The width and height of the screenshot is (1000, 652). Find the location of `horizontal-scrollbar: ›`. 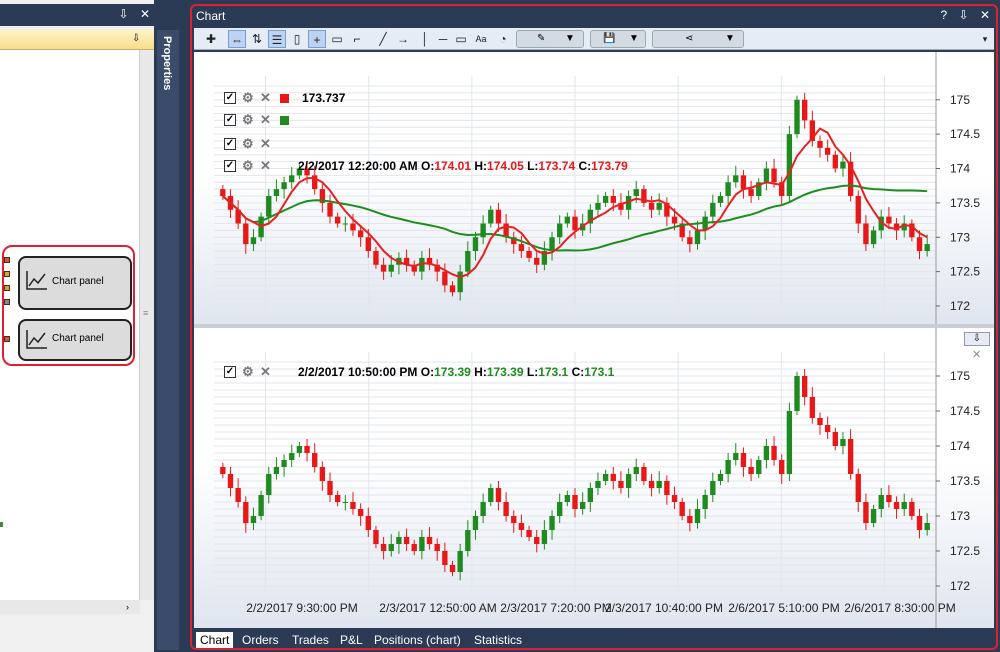

horizontal-scrollbar: › is located at coordinates (70, 607).